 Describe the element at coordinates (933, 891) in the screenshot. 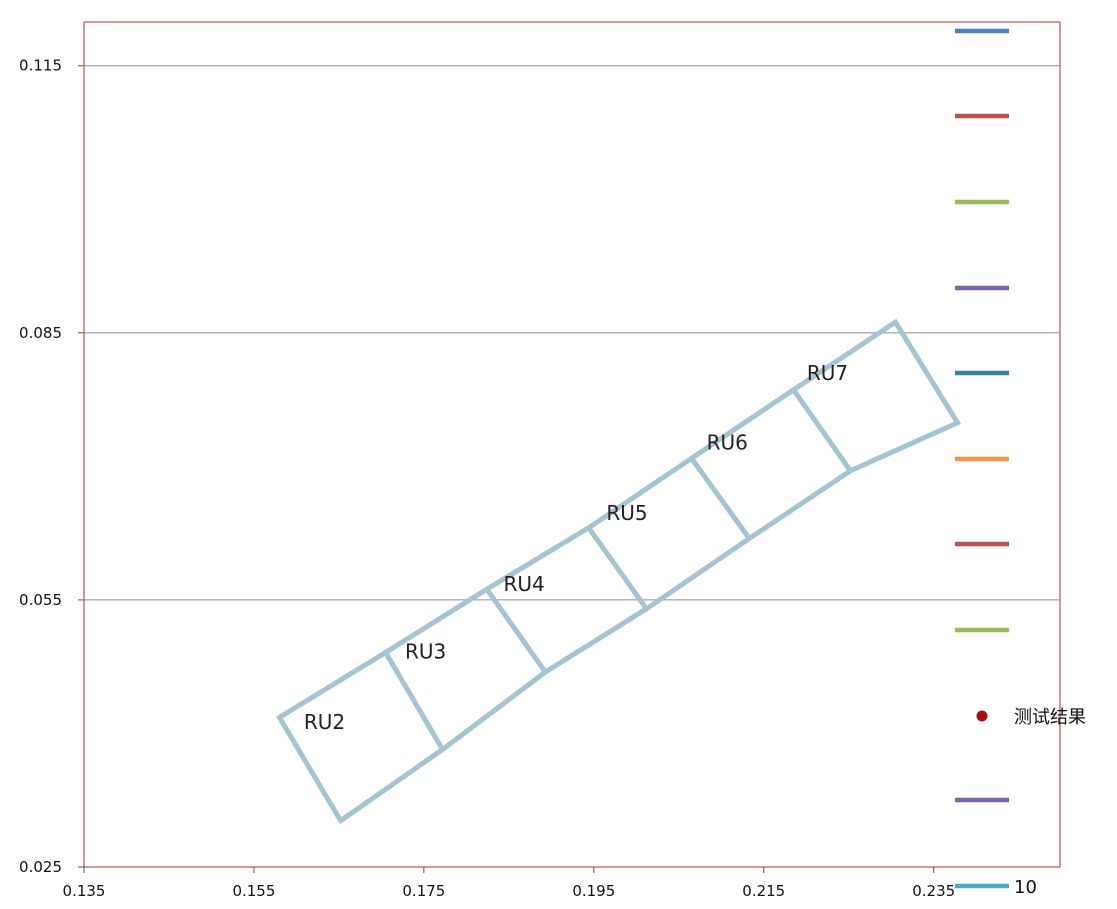

I see `x-tick-label: 0.235` at that location.